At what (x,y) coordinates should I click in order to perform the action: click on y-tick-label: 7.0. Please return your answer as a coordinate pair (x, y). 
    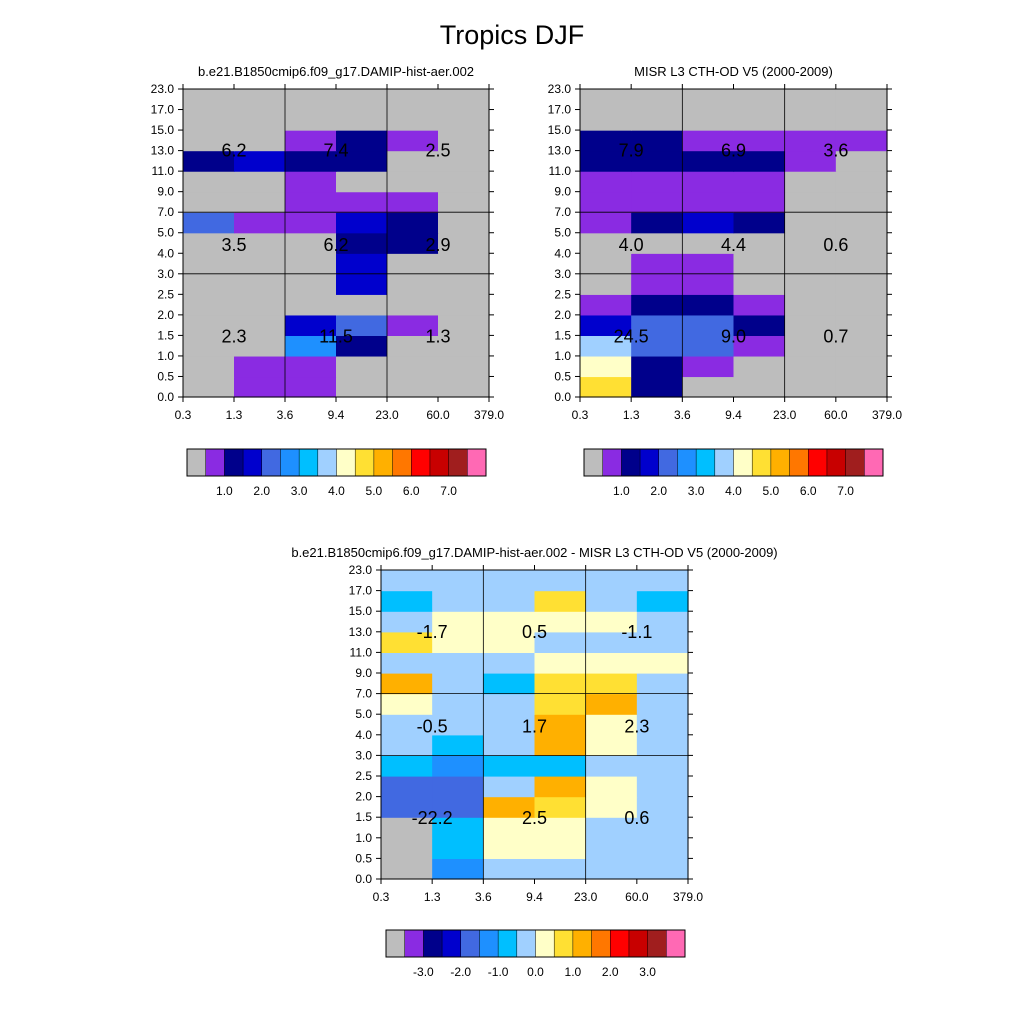
    Looking at the image, I should click on (165, 212).